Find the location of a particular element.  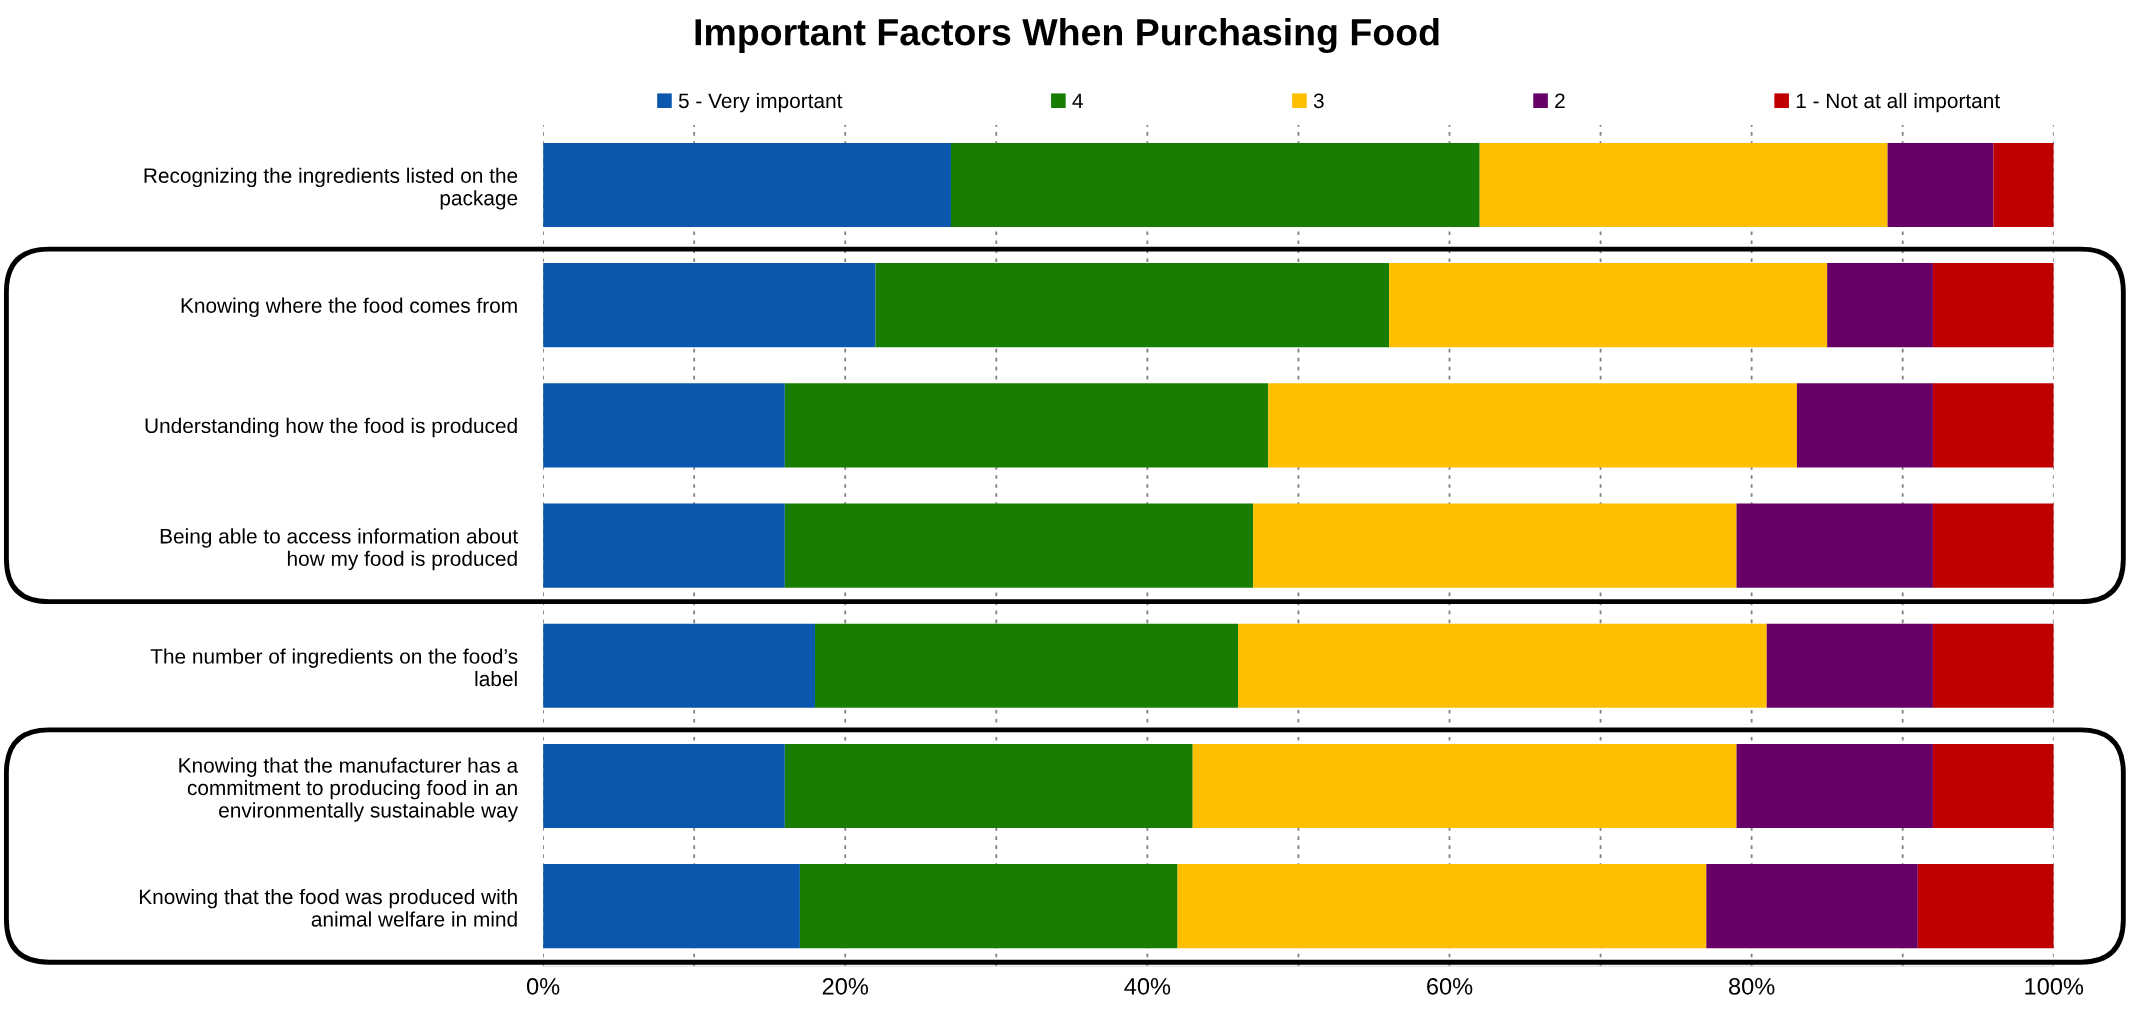

y-tick-label: Knowing that the food was produced with animal welfare in mind is located at coordinates (328, 907).